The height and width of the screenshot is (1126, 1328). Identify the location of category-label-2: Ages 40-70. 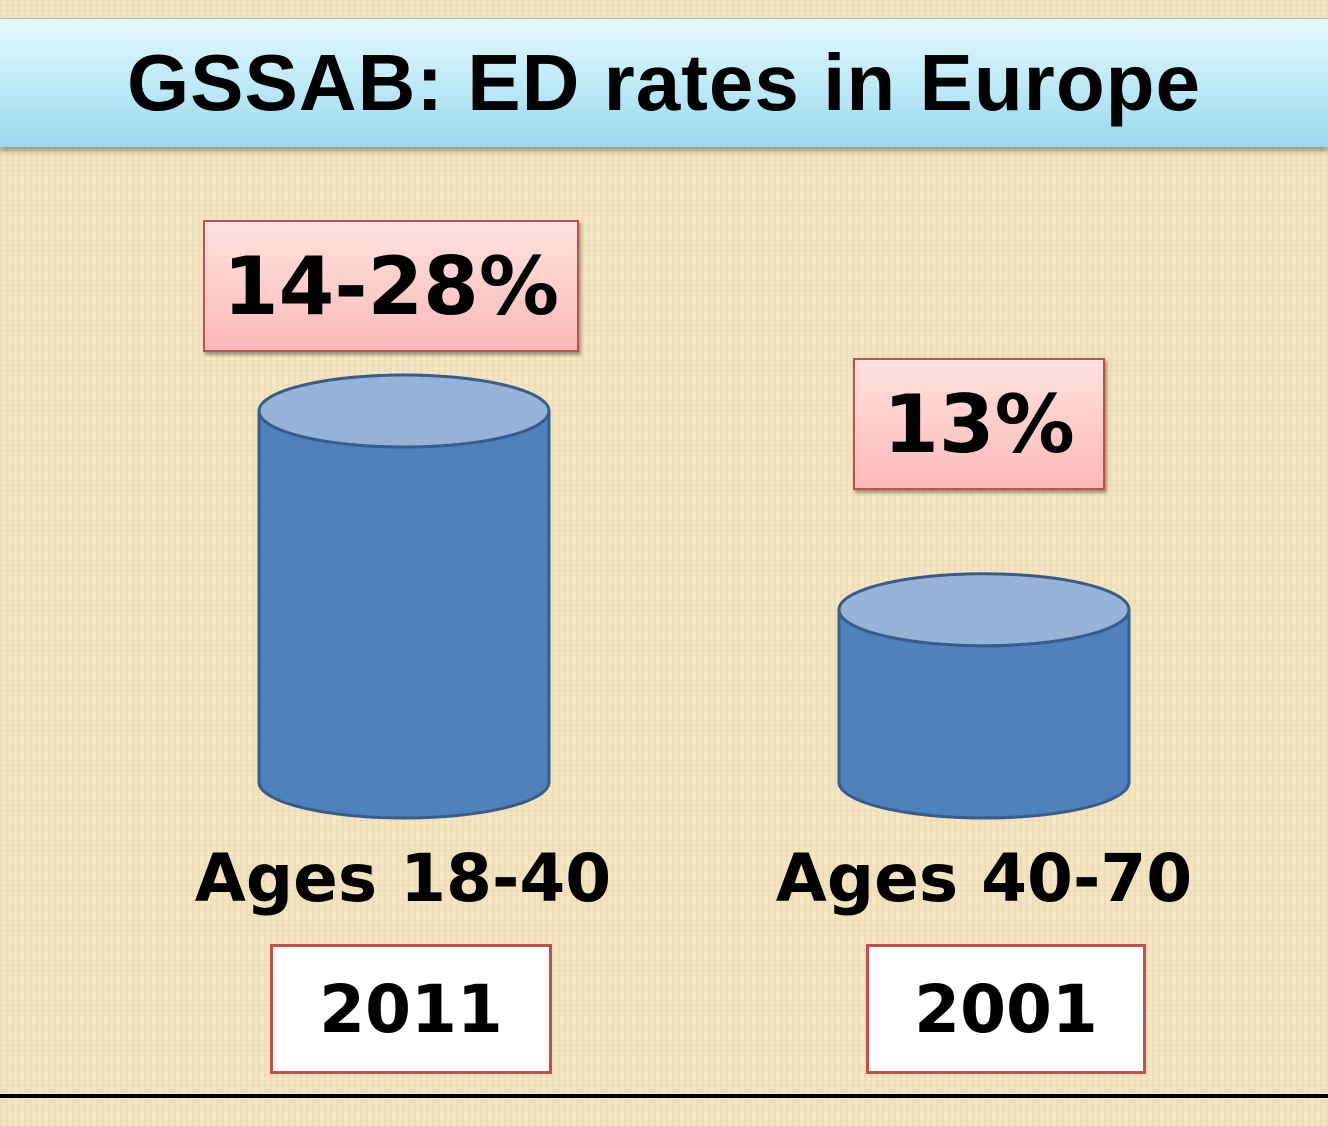
(984, 878).